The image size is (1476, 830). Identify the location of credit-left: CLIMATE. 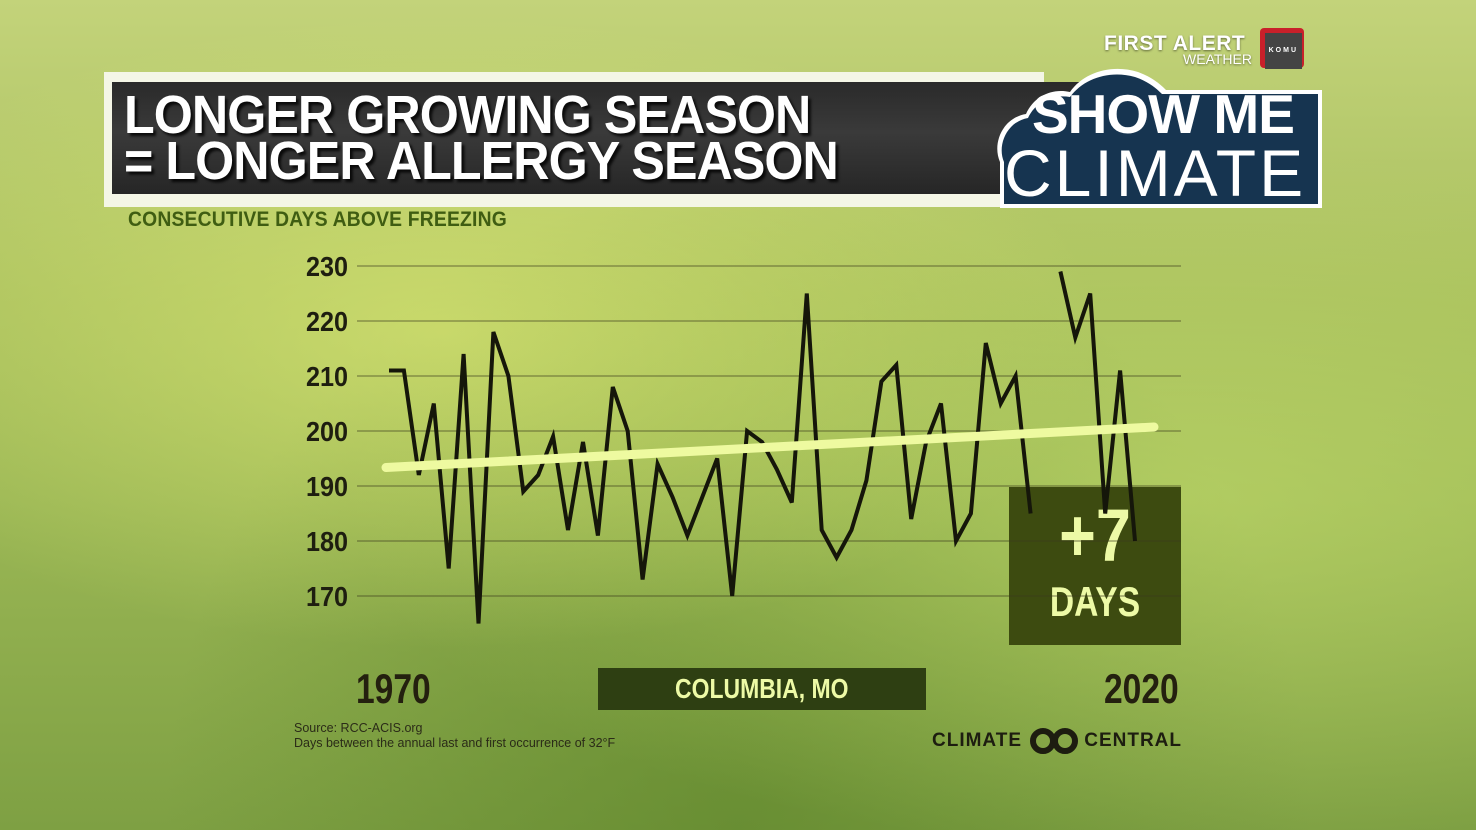
(977, 740).